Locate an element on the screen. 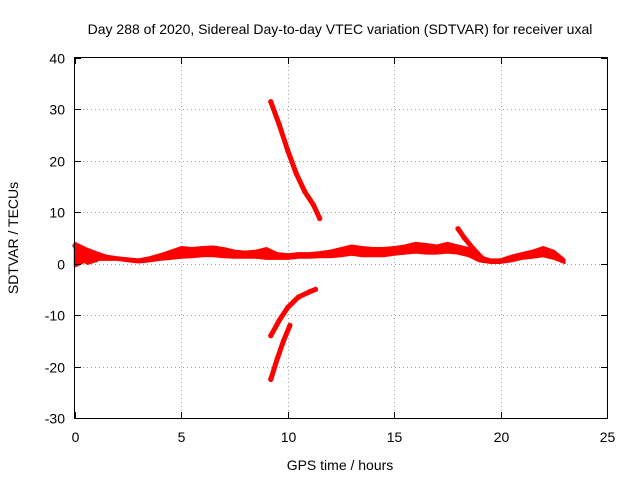  y-tick-label: -10 is located at coordinates (55, 316).